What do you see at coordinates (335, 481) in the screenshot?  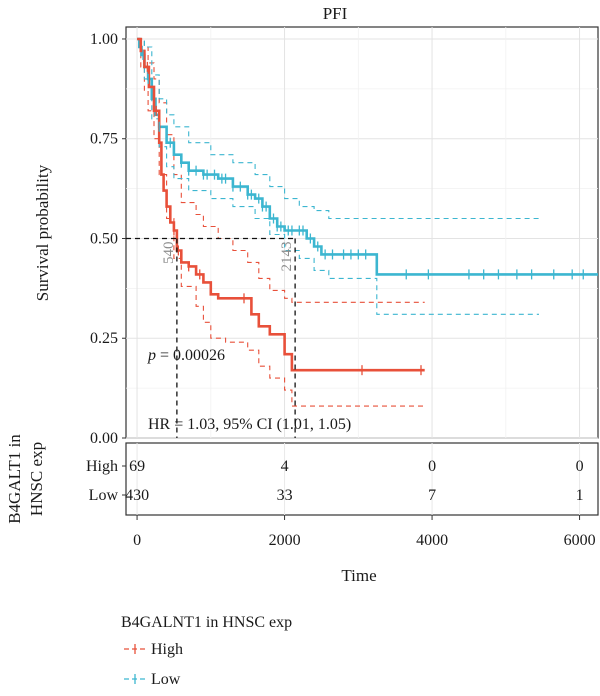 I see `risk-table-rows: High 69 4 0 0 Low 430 33 7 1` at bounding box center [335, 481].